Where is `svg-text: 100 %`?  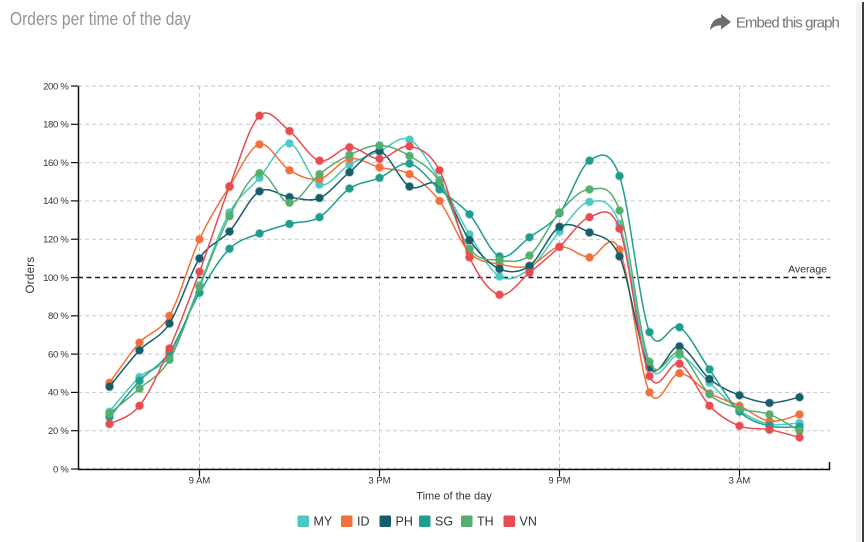 svg-text: 100 % is located at coordinates (56, 278).